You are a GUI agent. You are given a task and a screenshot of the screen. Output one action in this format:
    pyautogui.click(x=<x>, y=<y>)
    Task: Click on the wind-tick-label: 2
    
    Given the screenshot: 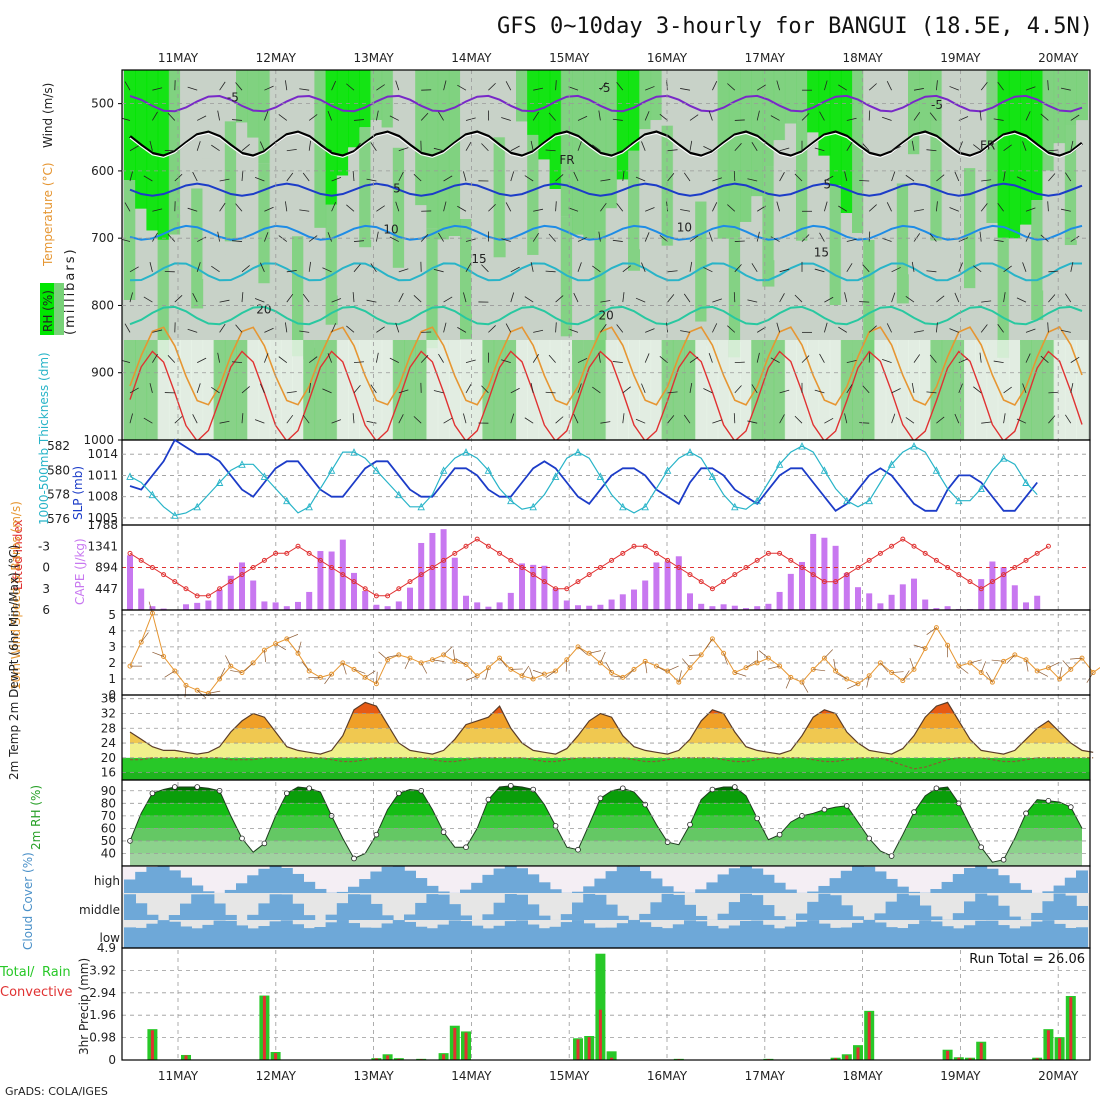 What is the action you would take?
    pyautogui.click(x=112, y=663)
    